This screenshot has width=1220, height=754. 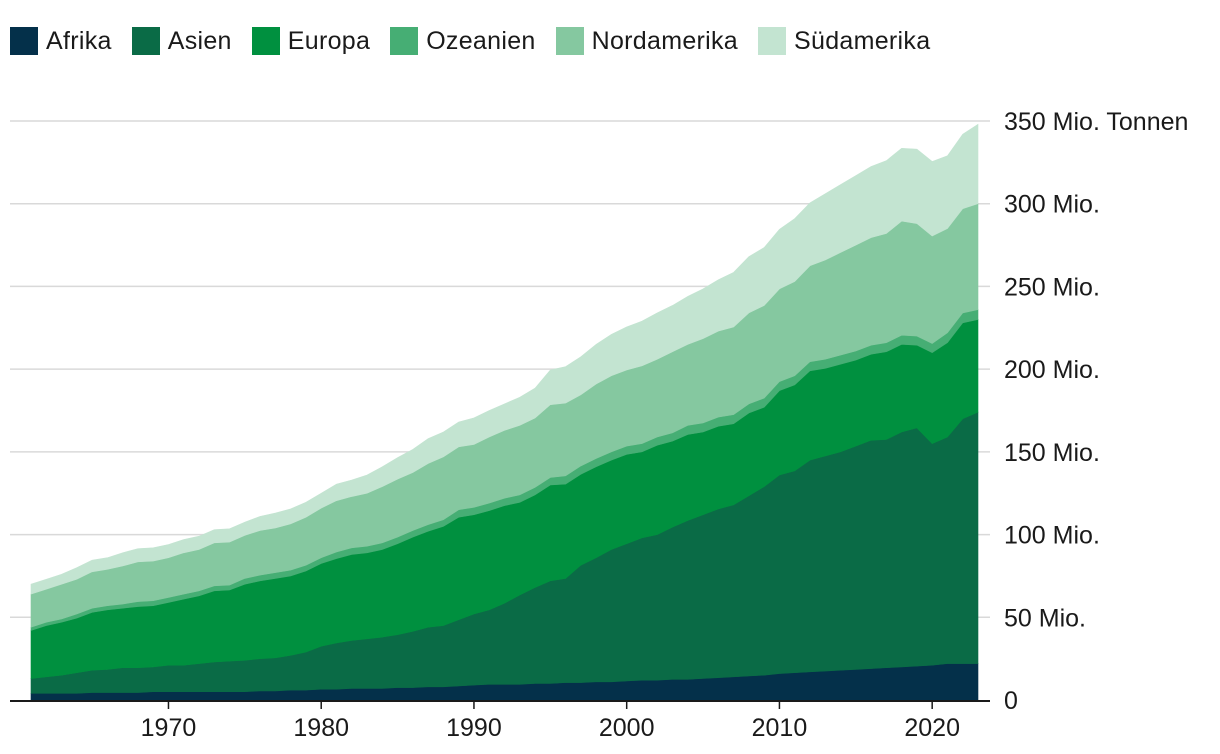 What do you see at coordinates (321, 728) in the screenshot?
I see `x-tick-label-1980: 1980` at bounding box center [321, 728].